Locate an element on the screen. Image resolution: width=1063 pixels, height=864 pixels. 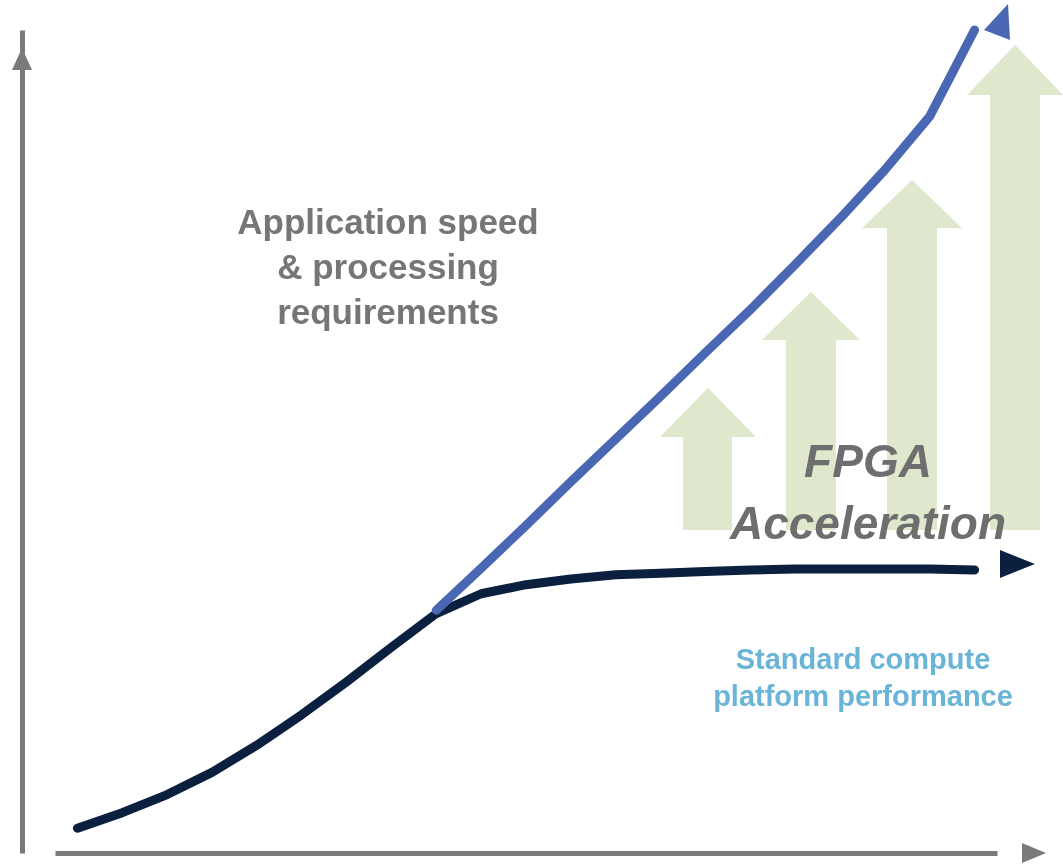
annotation: Application speed & processing requirements is located at coordinates (388, 266).